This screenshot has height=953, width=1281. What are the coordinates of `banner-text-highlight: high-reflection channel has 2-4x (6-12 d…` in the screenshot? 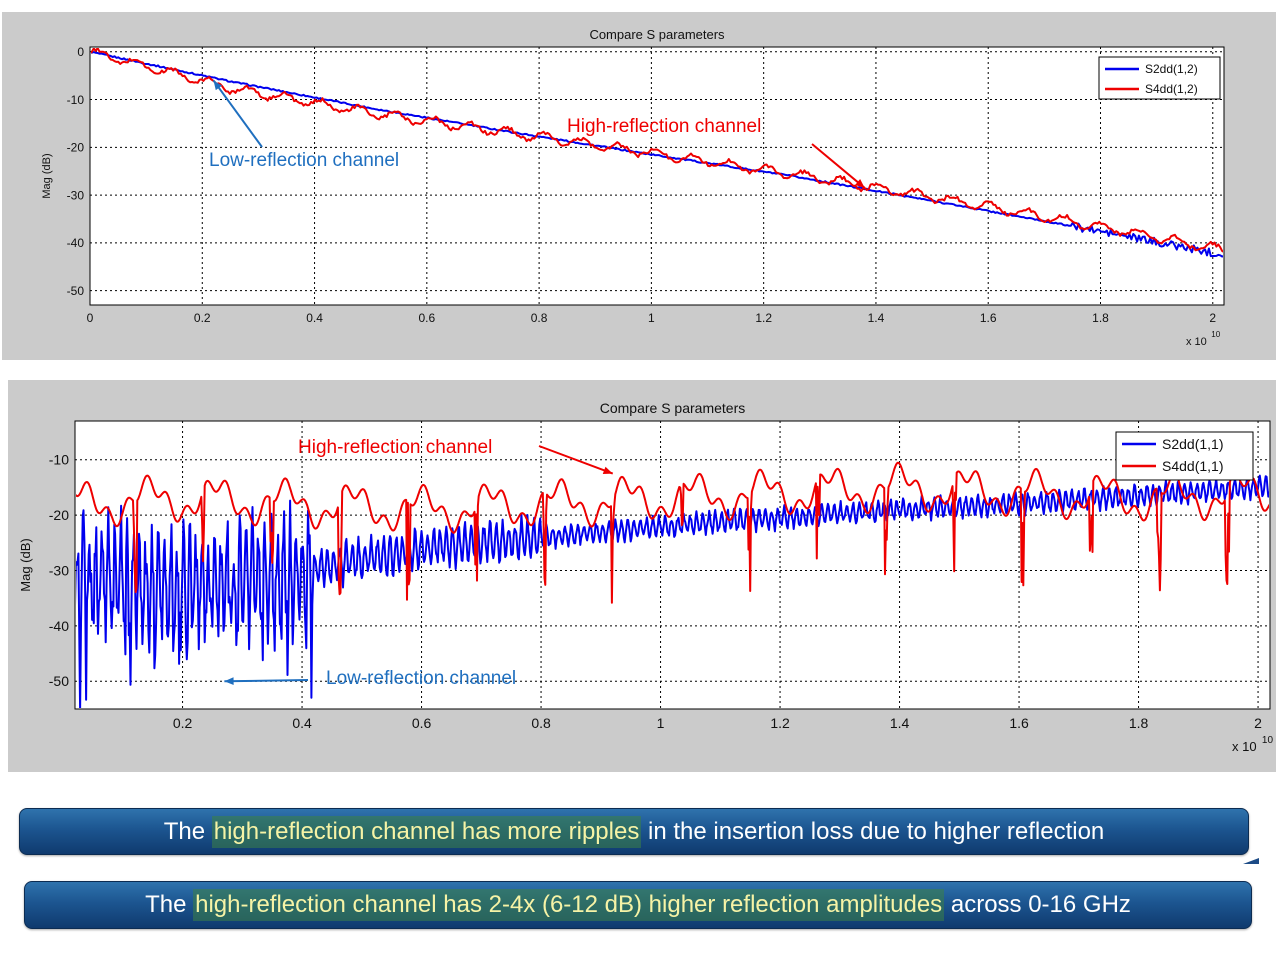 It's located at (569, 905).